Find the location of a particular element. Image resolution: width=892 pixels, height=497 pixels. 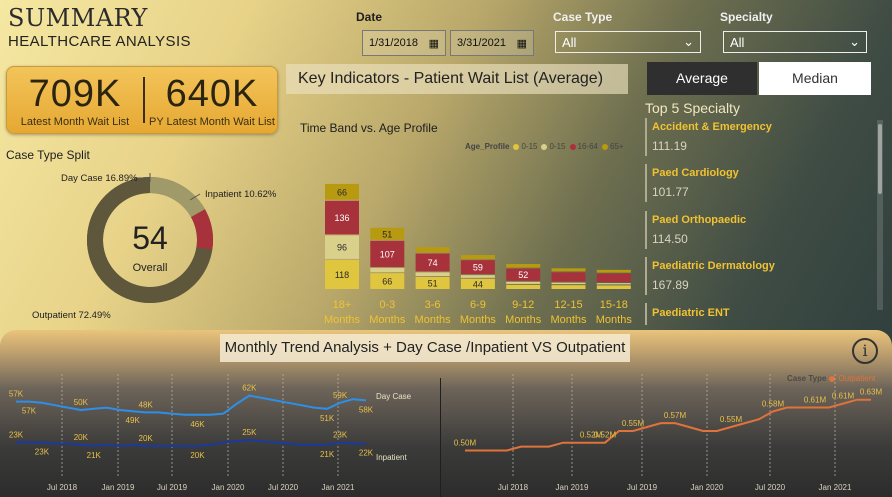

bar-category-label: 15-18 is located at coordinates (614, 305).